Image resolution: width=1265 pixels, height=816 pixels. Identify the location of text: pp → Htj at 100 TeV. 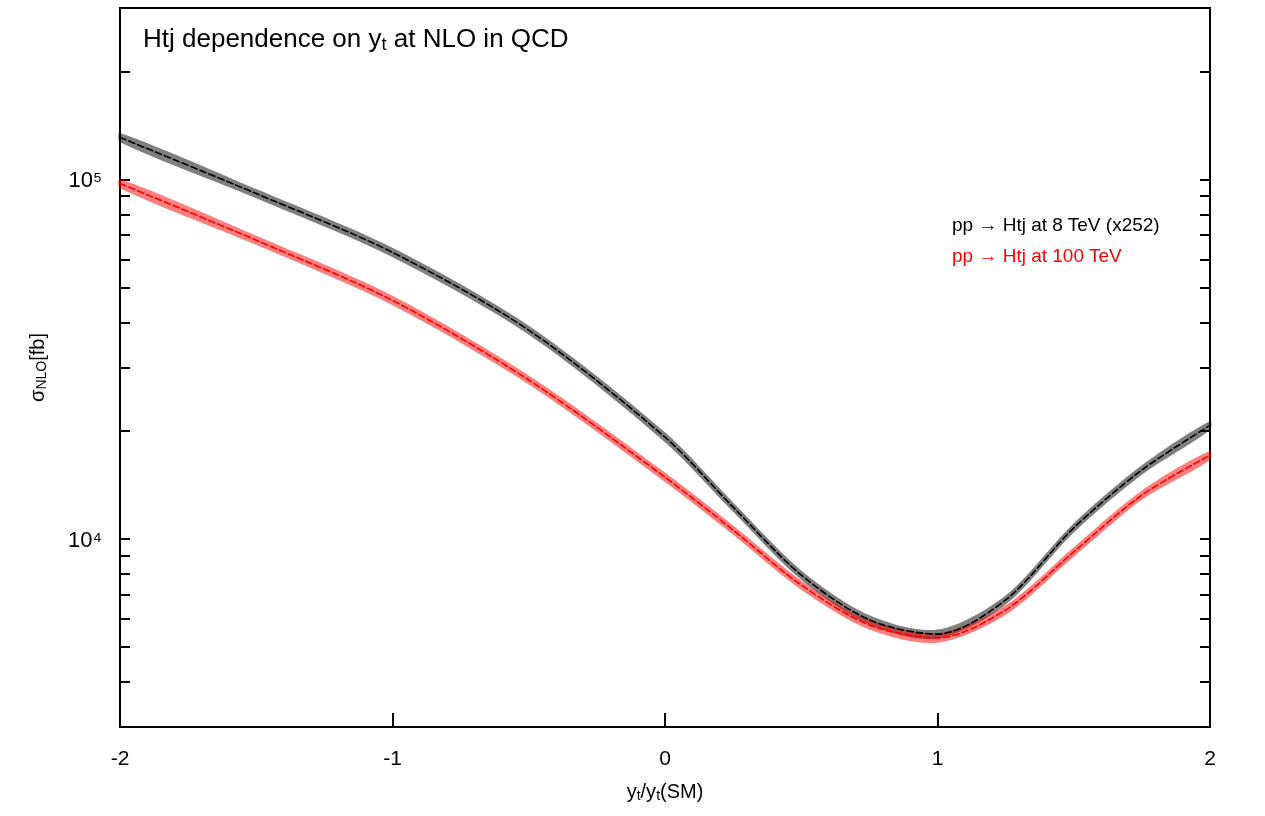
(1036, 255).